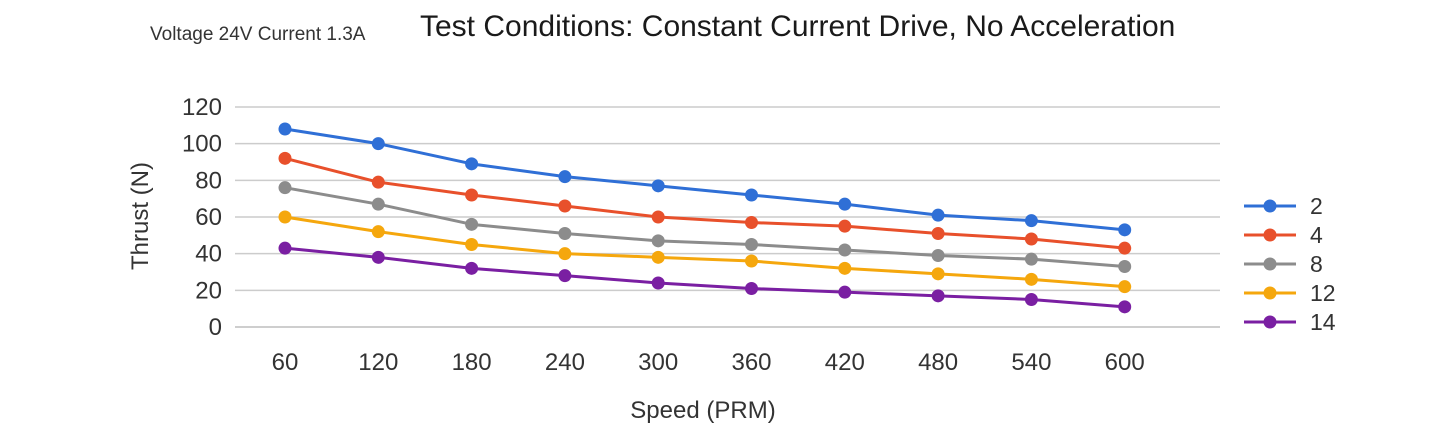 The image size is (1440, 426). Describe the element at coordinates (215, 327) in the screenshot. I see `y-tick-label: 0` at that location.